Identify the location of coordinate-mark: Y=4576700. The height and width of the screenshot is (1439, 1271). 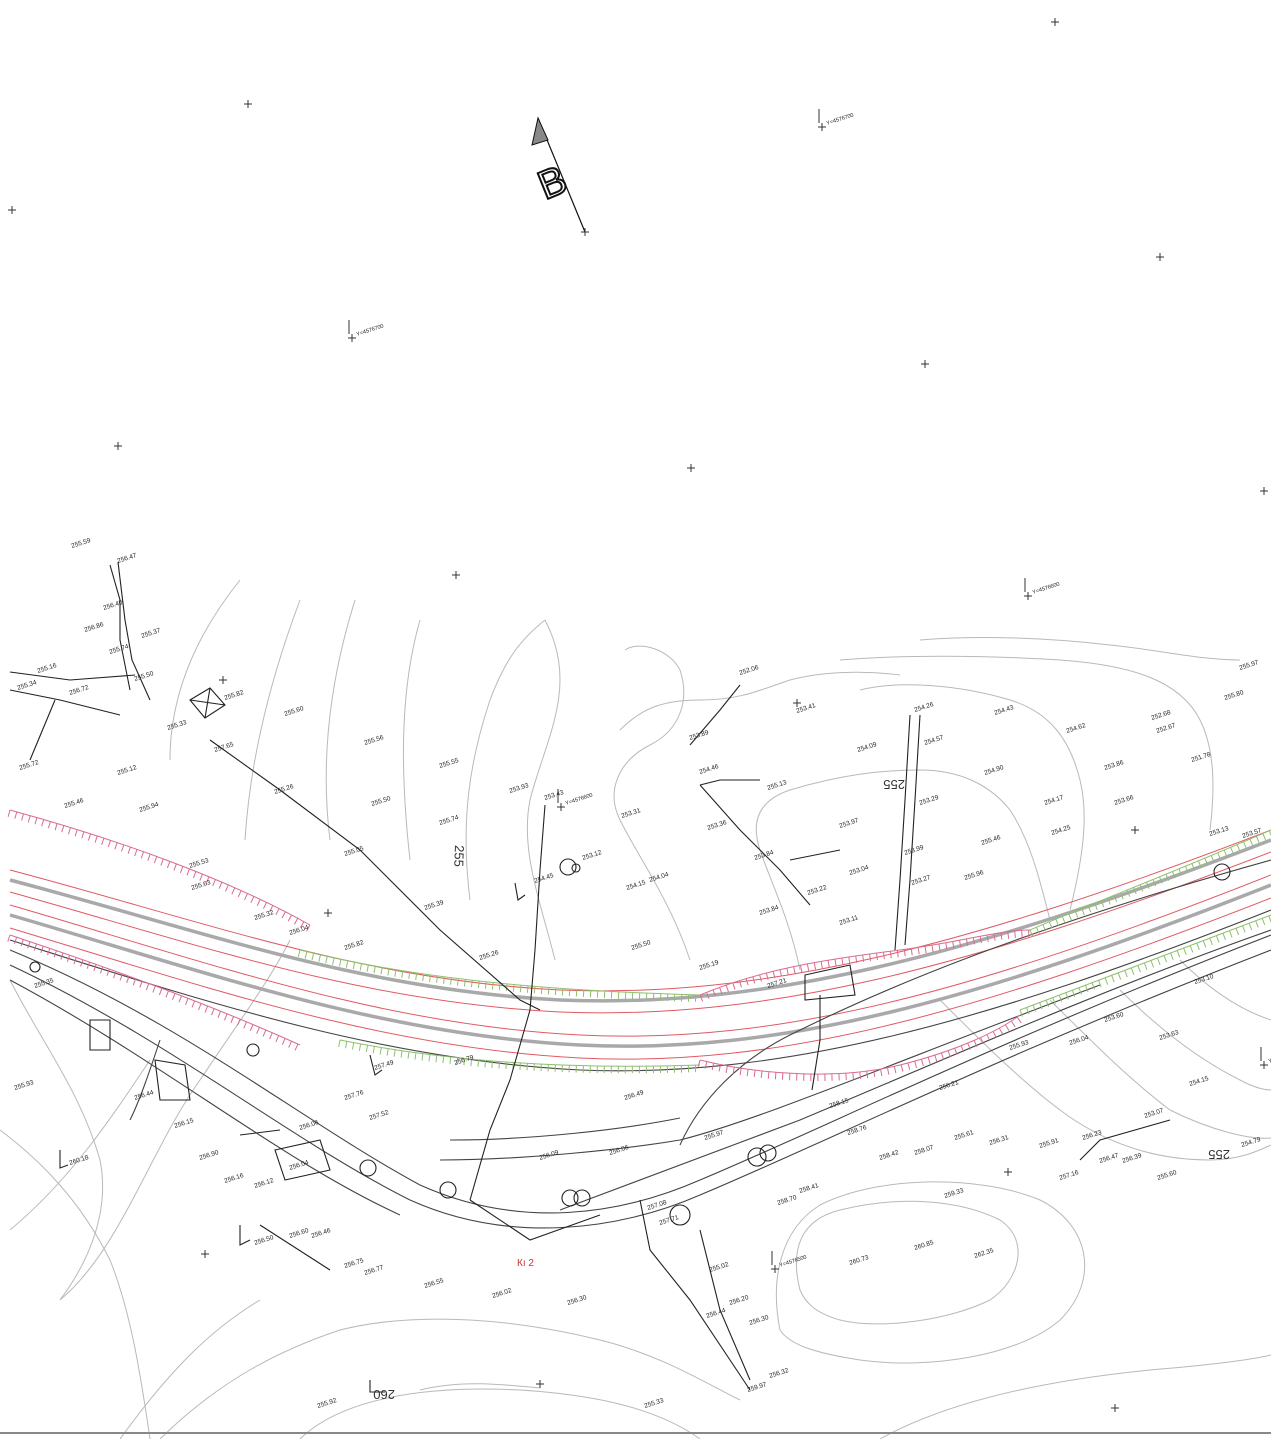
(366, 331).